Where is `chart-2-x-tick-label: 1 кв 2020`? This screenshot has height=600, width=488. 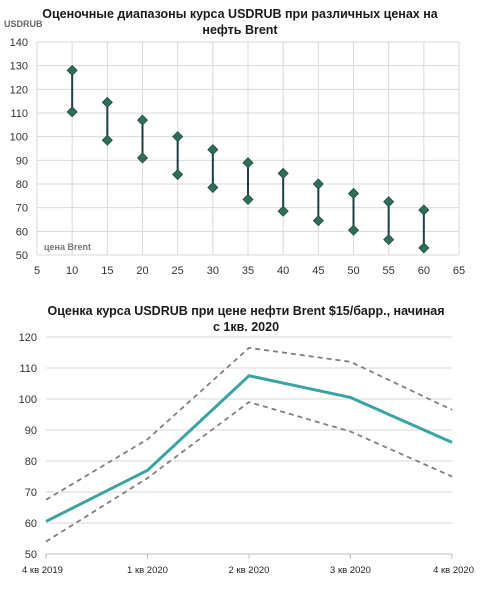
chart-2-x-tick-label: 1 кв 2020 is located at coordinates (147, 570).